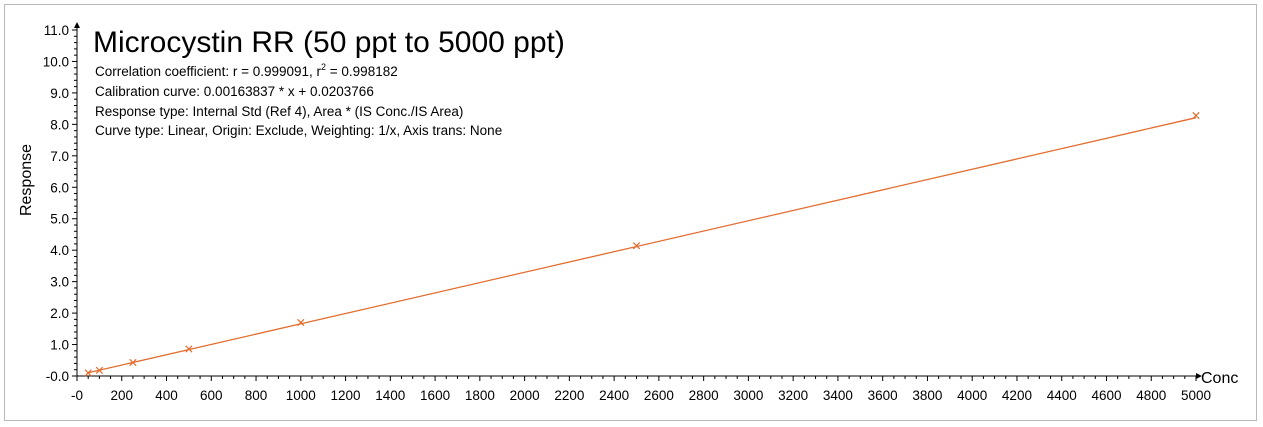 The image size is (1263, 427). I want to click on x-tick-label: 800, so click(256, 395).